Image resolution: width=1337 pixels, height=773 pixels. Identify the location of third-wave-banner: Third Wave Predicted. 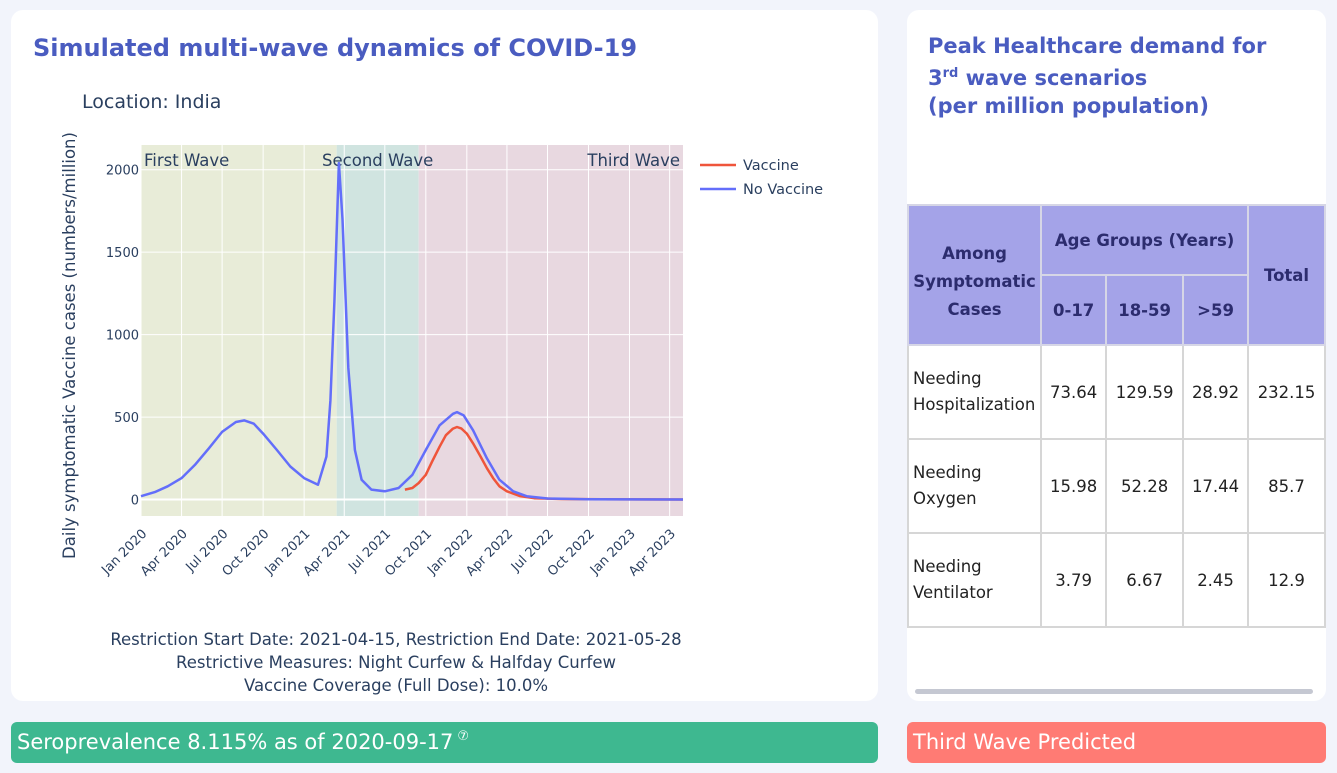
(1116, 742).